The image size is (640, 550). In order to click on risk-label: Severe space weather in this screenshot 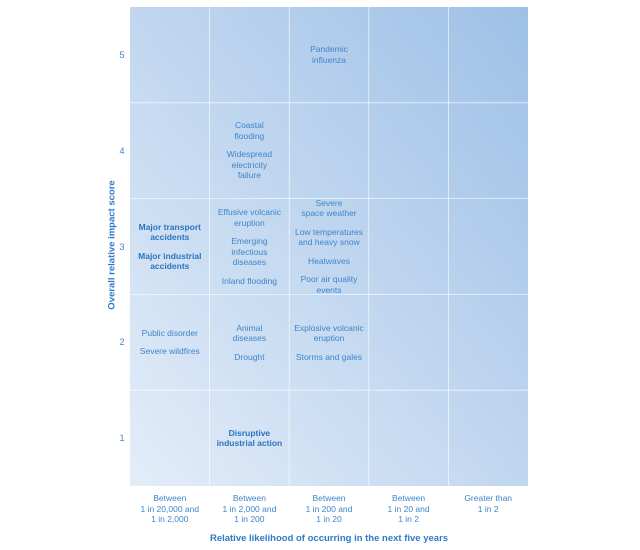, I will do `click(329, 208)`.